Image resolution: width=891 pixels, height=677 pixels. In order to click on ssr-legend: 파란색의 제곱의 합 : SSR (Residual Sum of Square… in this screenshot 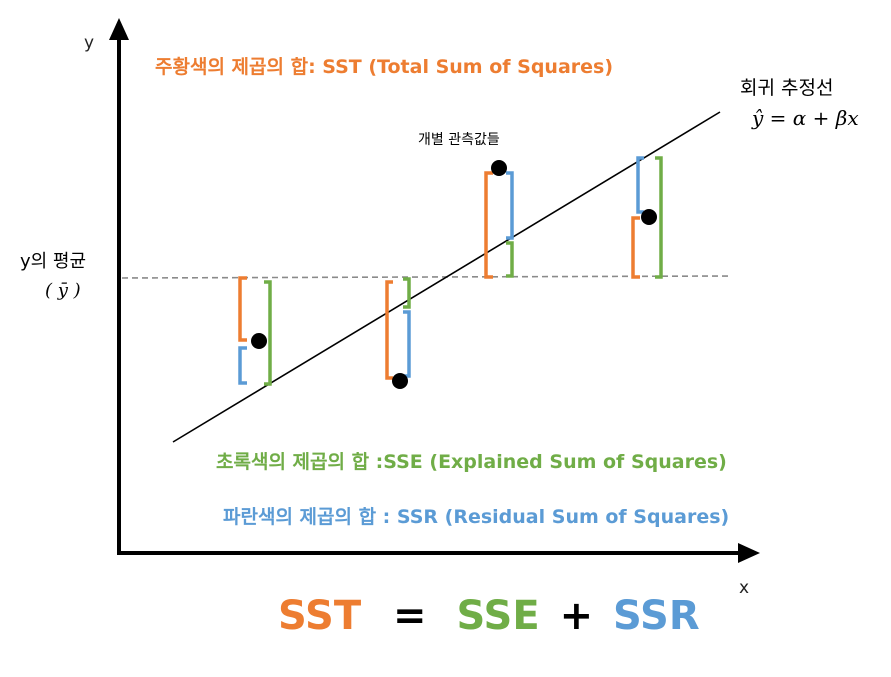, I will do `click(476, 517)`.